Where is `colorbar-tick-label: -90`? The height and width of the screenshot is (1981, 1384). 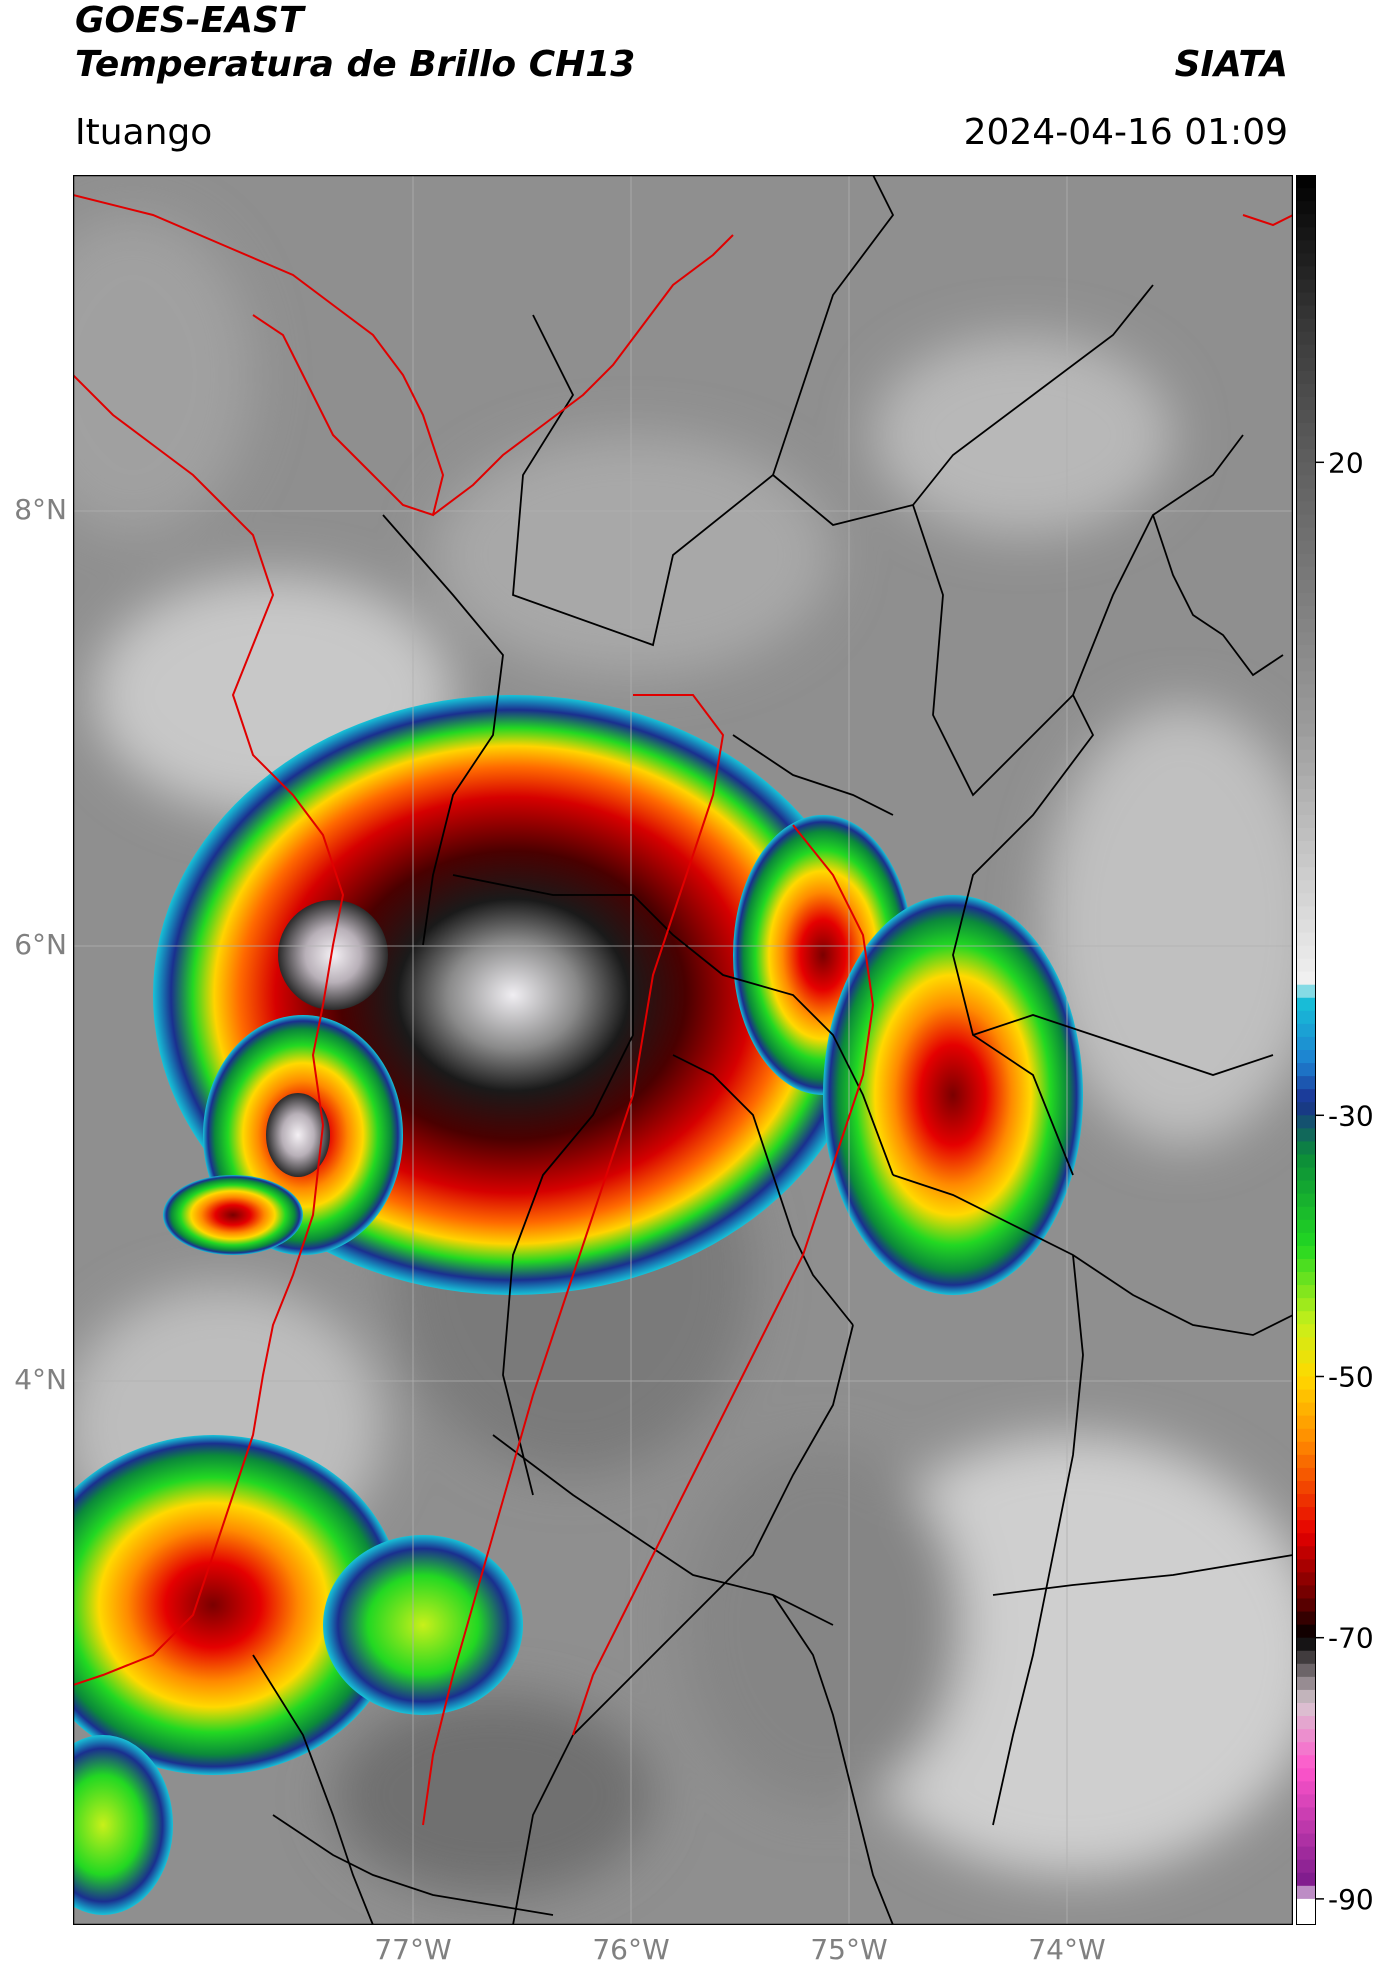 colorbar-tick-label: -90 is located at coordinates (1351, 1899).